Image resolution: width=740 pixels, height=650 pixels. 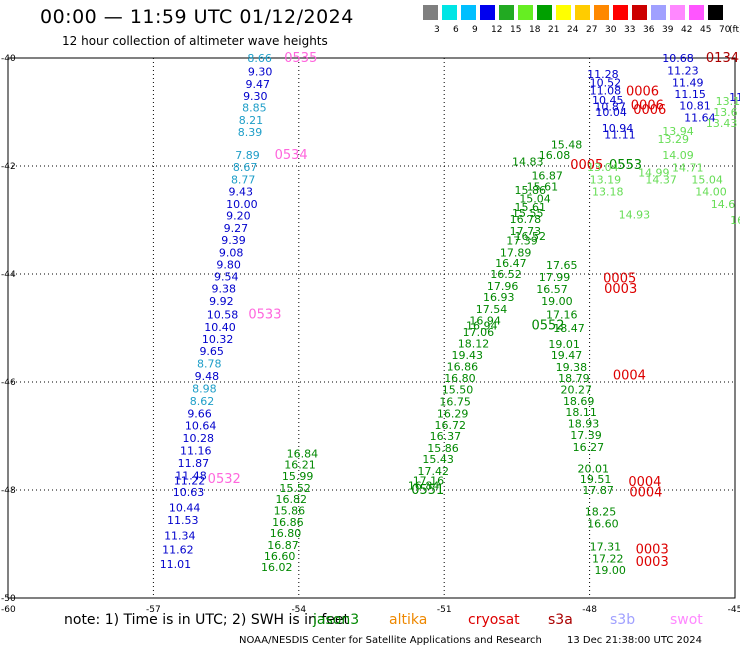 What do you see at coordinates (231, 252) in the screenshot?
I see `wave-height-label: 9.08` at bounding box center [231, 252].